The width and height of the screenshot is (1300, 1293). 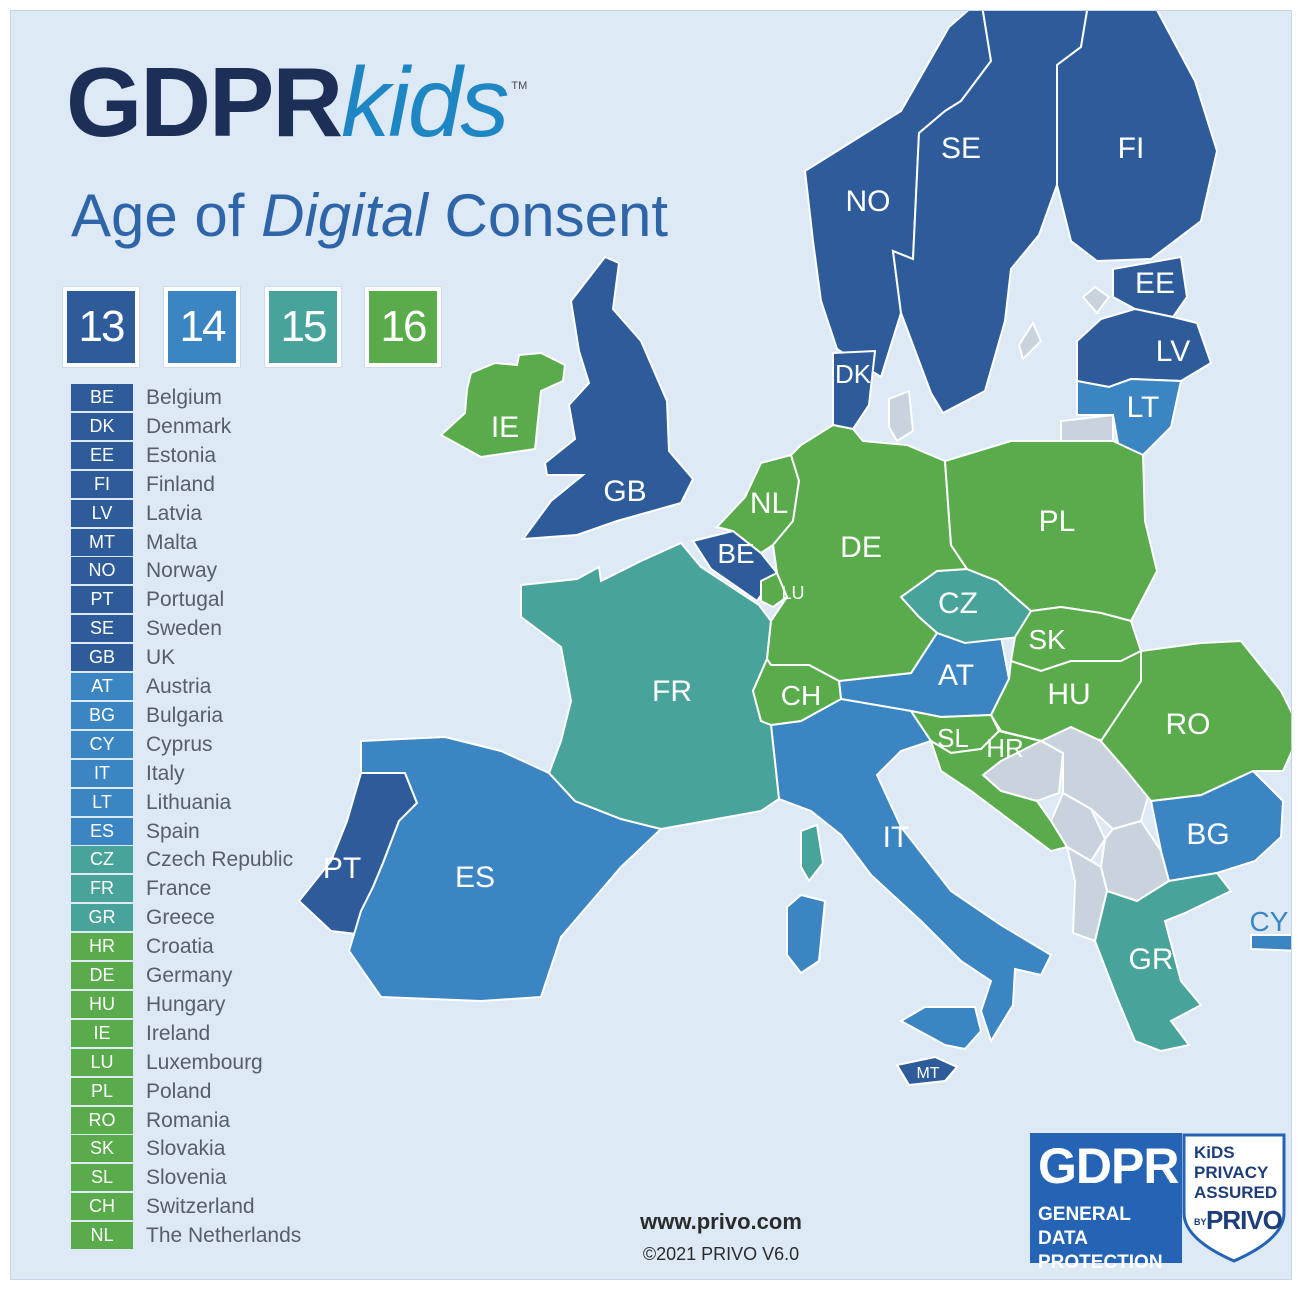 What do you see at coordinates (901, 416) in the screenshot?
I see `country-gotland-area` at bounding box center [901, 416].